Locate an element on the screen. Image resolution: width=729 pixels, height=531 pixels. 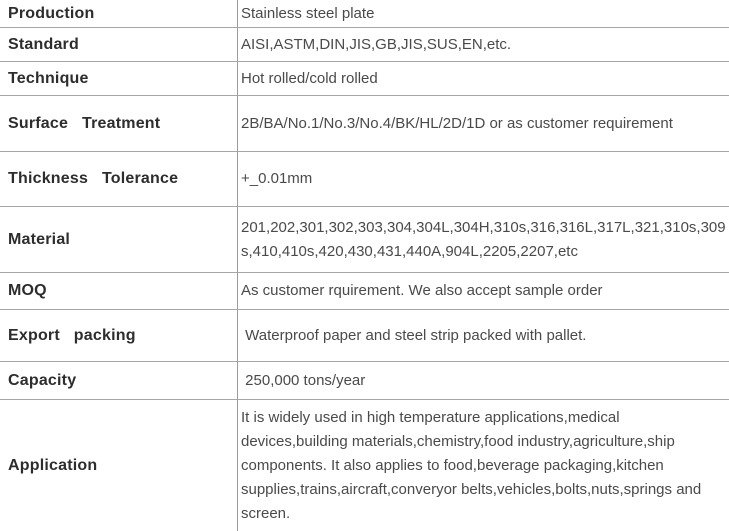
row-value-text: AISI,ASTM,DIN,JIS,GB,JIS,SUS,EN,etc. is located at coordinates (376, 44).